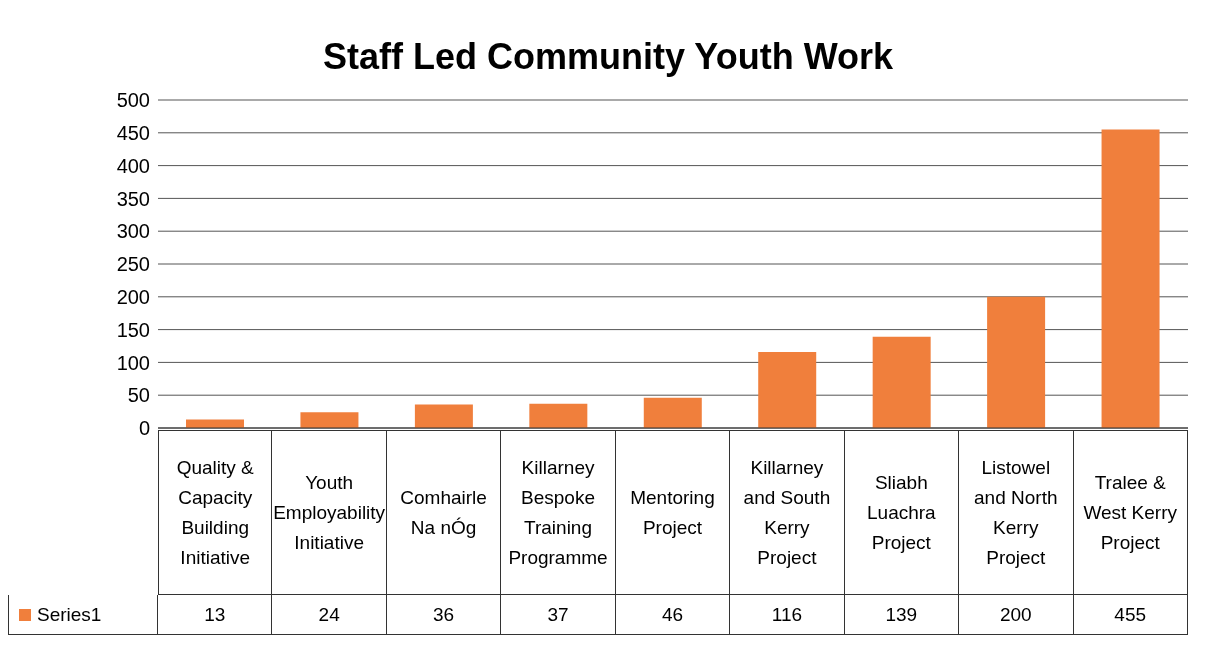 This screenshot has width=1221, height=652. Describe the element at coordinates (144, 428) in the screenshot. I see `y-tick-label: 0` at that location.